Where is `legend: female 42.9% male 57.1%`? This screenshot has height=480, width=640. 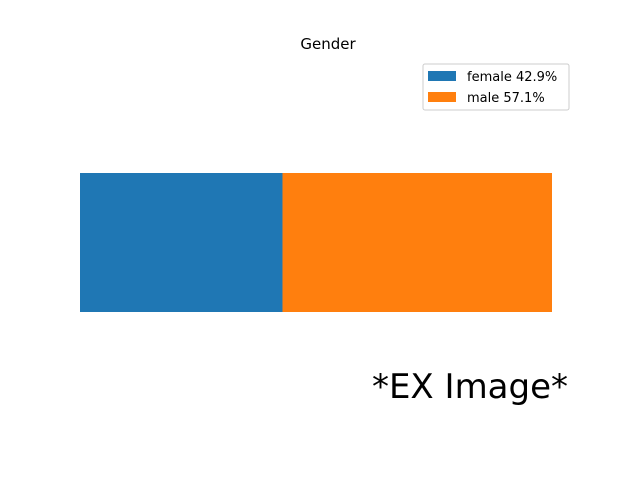
legend: female 42.9% male 57.1% is located at coordinates (496, 87).